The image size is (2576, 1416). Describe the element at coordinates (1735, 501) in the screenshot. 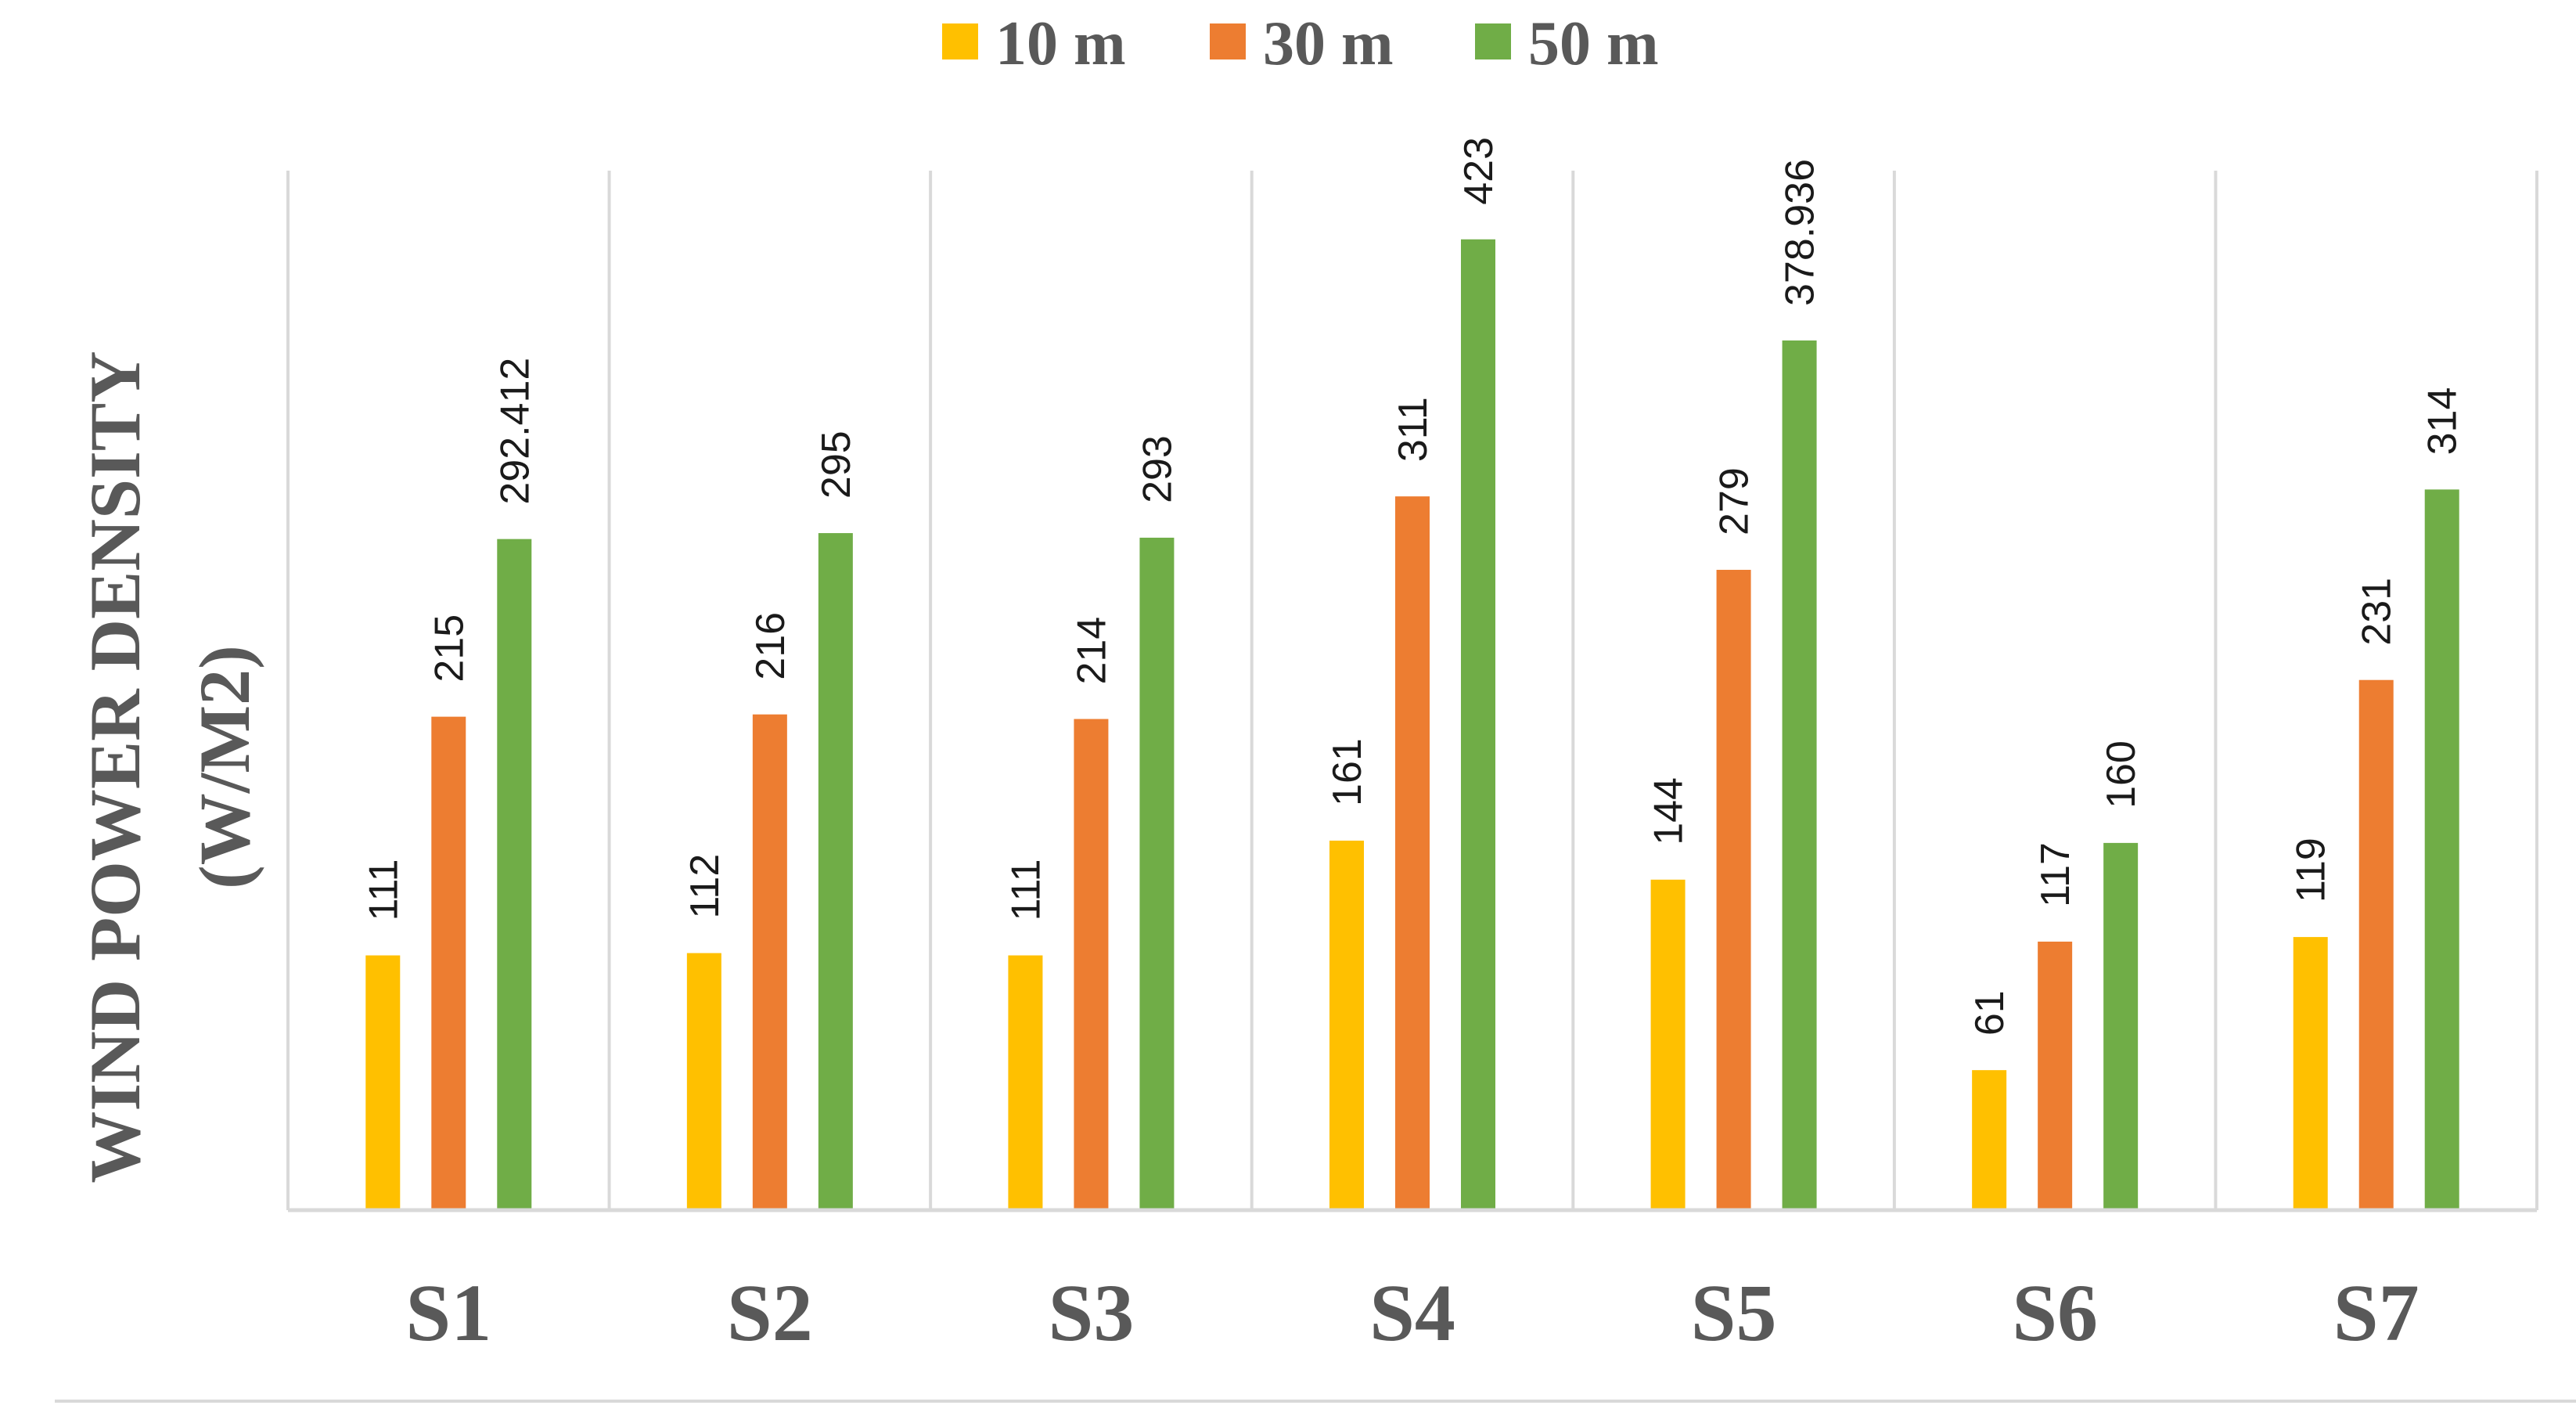

I see `data-label-30-m-s5: 279` at that location.